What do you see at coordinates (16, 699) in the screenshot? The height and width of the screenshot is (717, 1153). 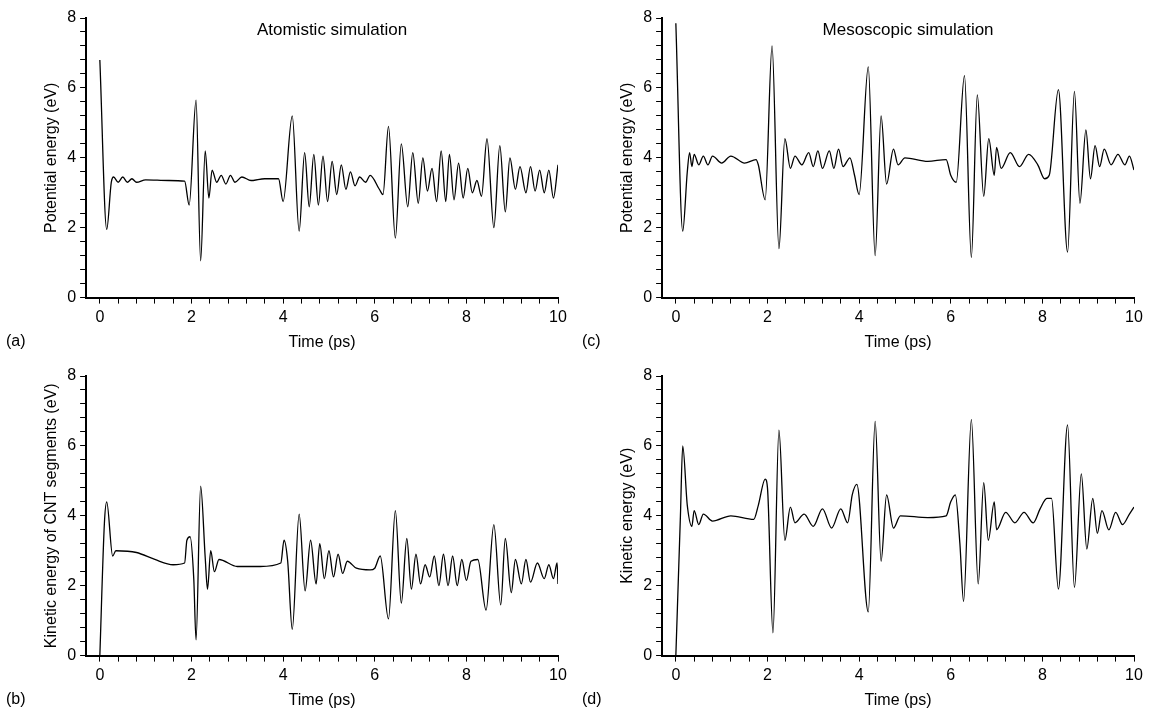 I see `text: (b)` at bounding box center [16, 699].